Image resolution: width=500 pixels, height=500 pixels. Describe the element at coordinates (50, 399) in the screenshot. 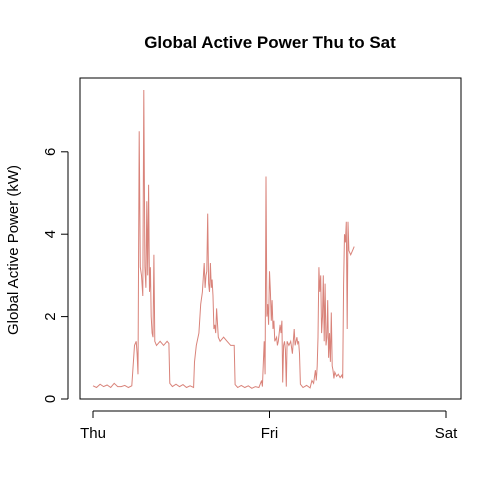

I see `y-tick-label: 0` at that location.